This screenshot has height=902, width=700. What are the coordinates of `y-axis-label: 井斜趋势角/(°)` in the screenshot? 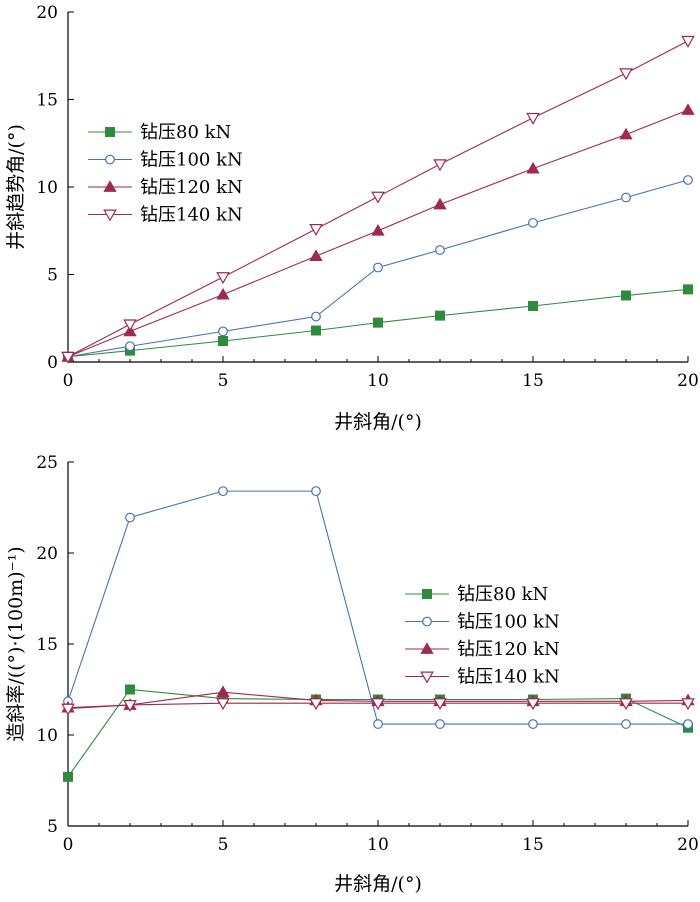 It's located at (16, 187).